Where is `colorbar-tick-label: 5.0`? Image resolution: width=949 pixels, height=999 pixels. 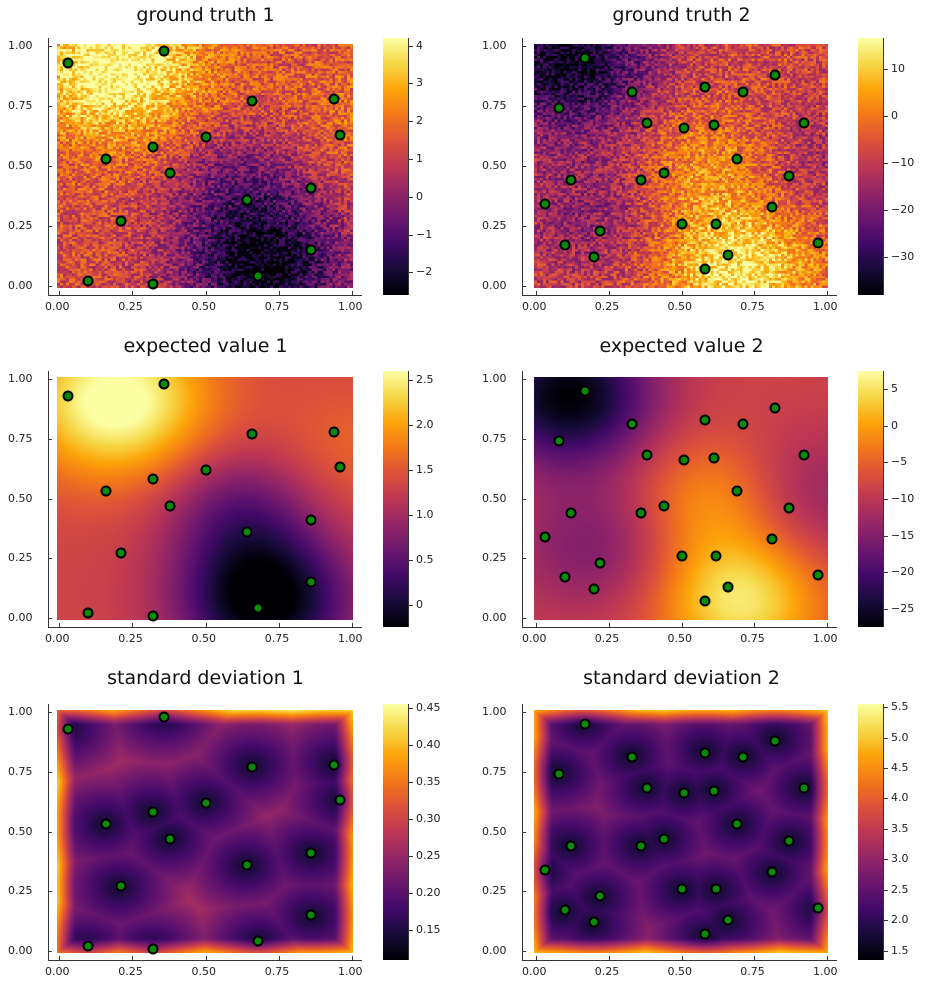
colorbar-tick-label: 5.0 is located at coordinates (900, 737).